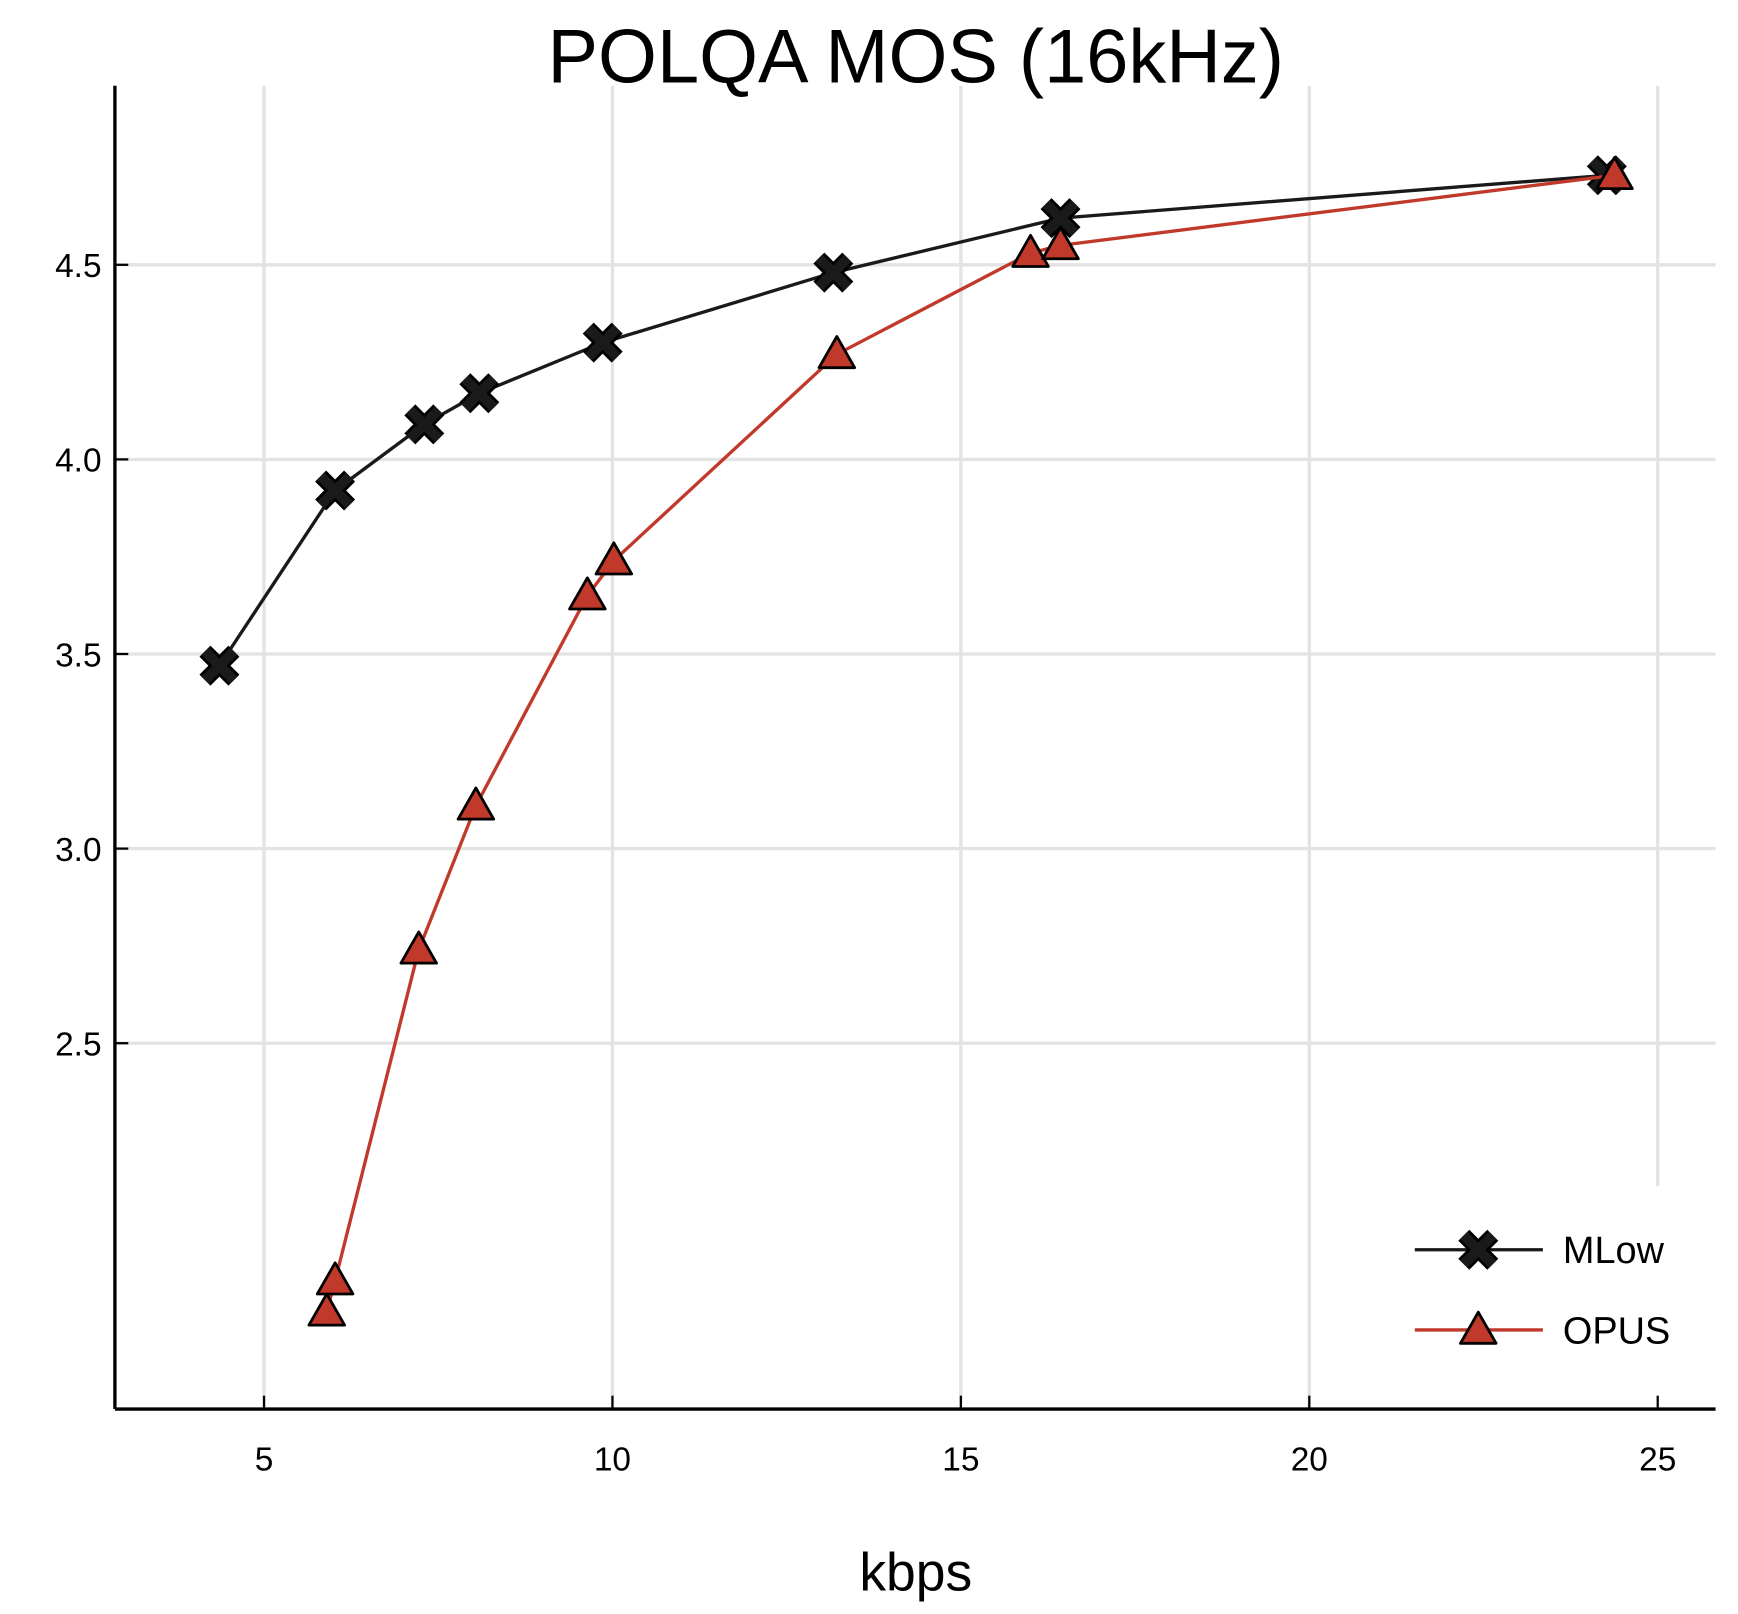  Describe the element at coordinates (1542, 1290) in the screenshot. I see `legend: MLow OPUS` at that location.